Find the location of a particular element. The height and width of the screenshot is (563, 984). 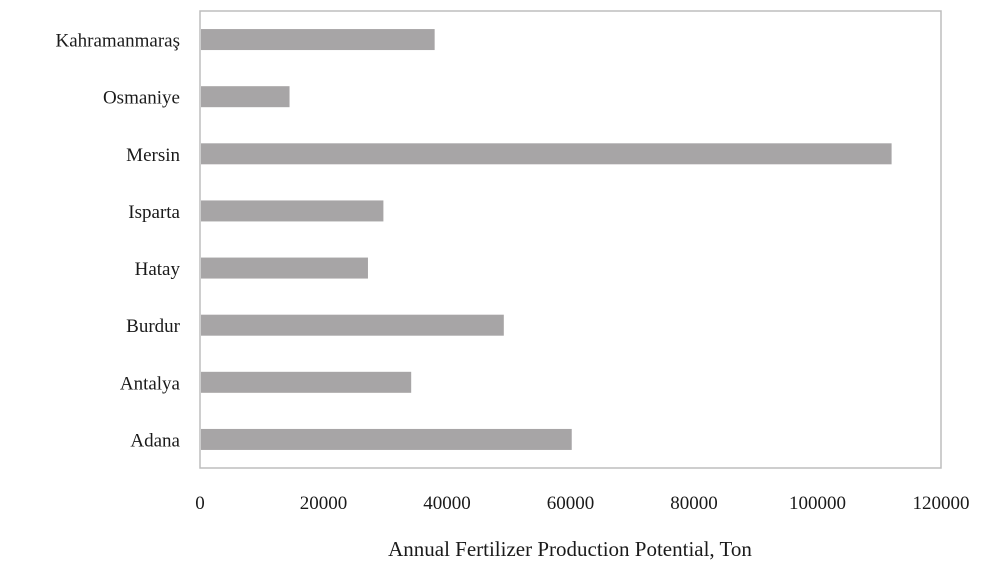

x-tick-labels: 0 20000 40000 60000 80000 100000 120000 is located at coordinates (582, 503).